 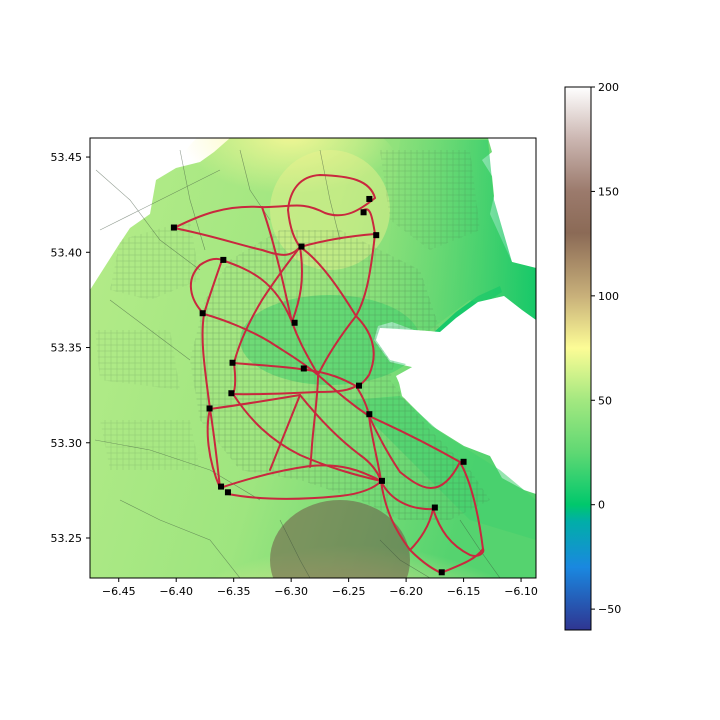 What do you see at coordinates (67, 252) in the screenshot?
I see `y-tick-label: 53.40` at bounding box center [67, 252].